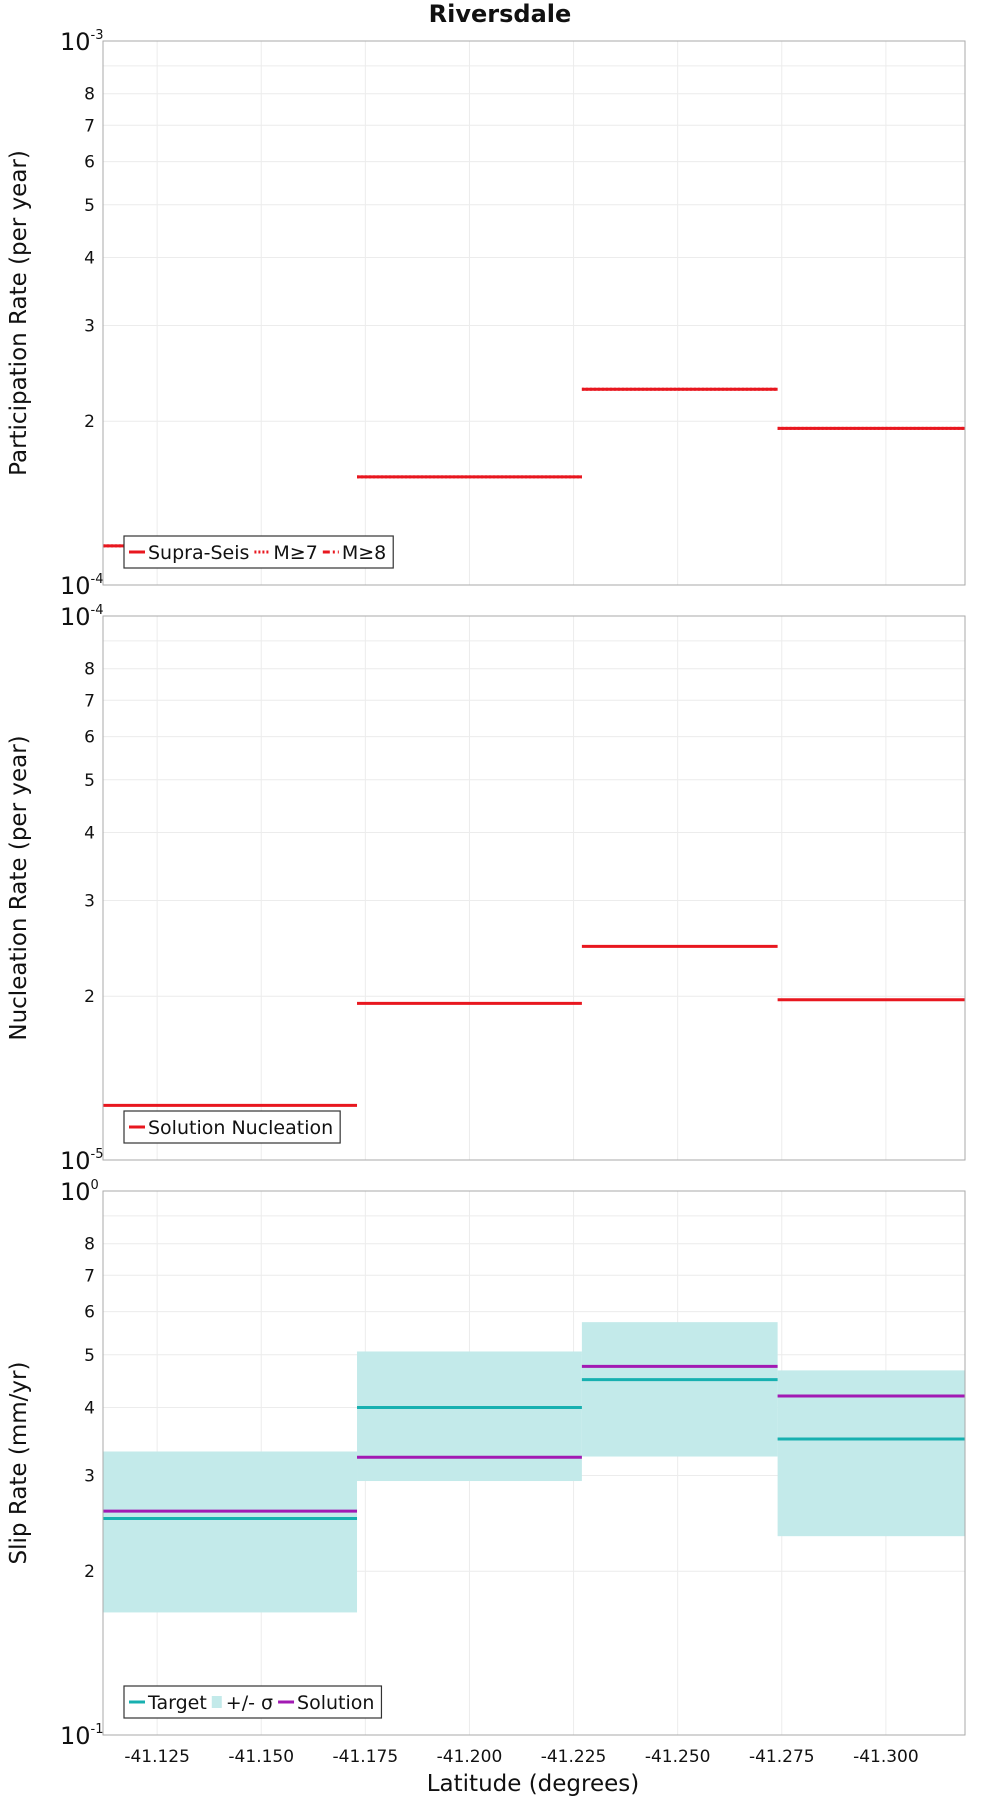  What do you see at coordinates (533, 1784) in the screenshot?
I see `x-axis-label: Latitude (degrees)` at bounding box center [533, 1784].